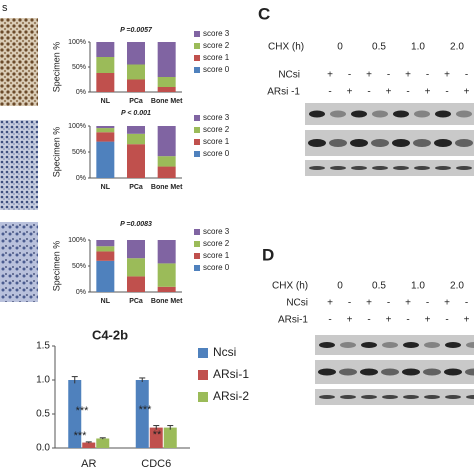 This screenshot has height=474, width=474. What do you see at coordinates (264, 13) in the screenshot?
I see `panel-letter: C` at bounding box center [264, 13].